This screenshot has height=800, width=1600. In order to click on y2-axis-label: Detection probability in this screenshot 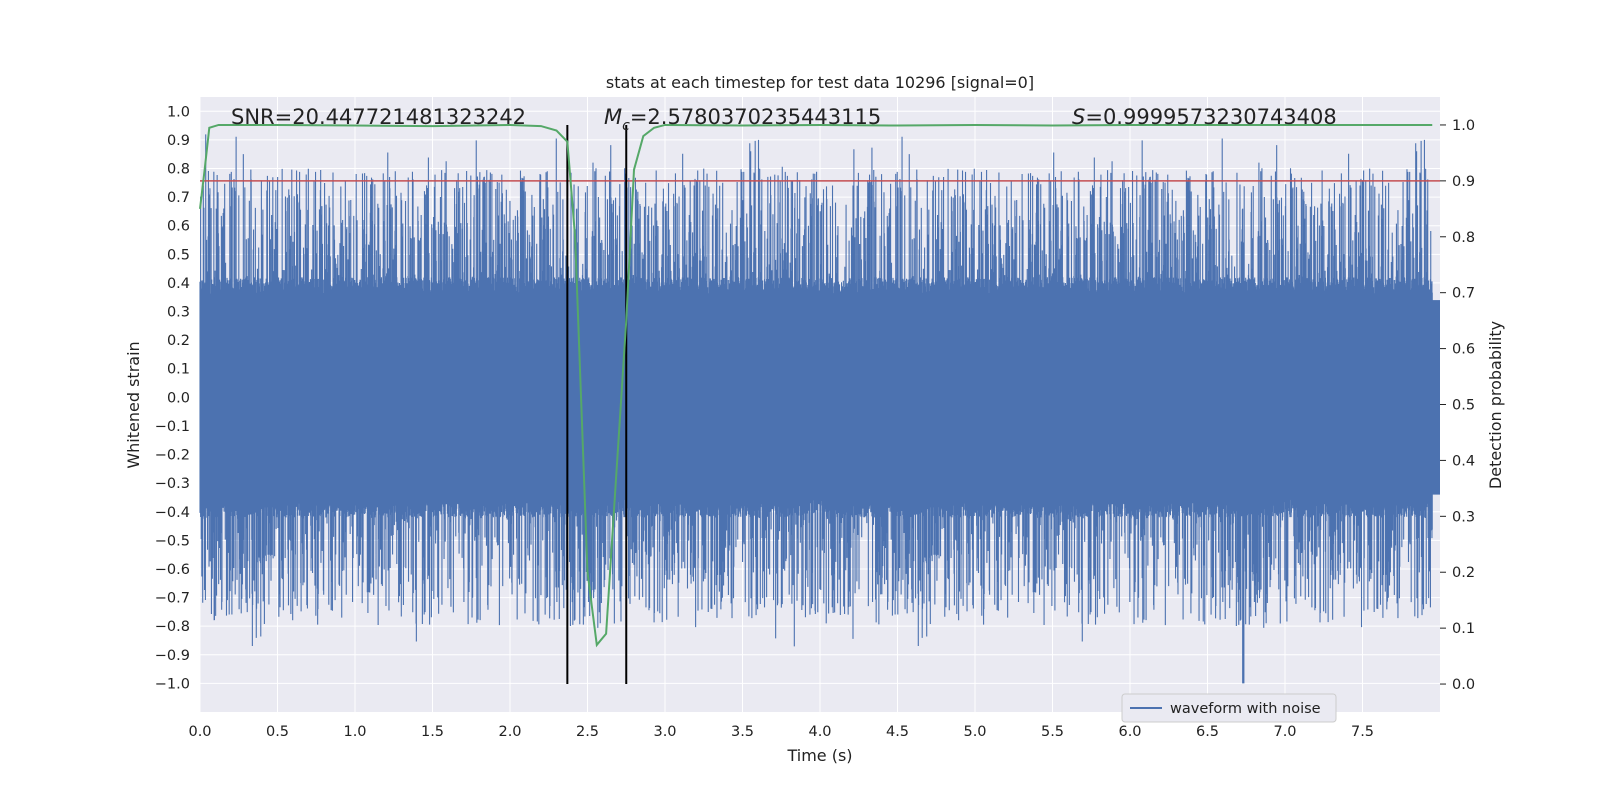, I will do `click(1495, 405)`.